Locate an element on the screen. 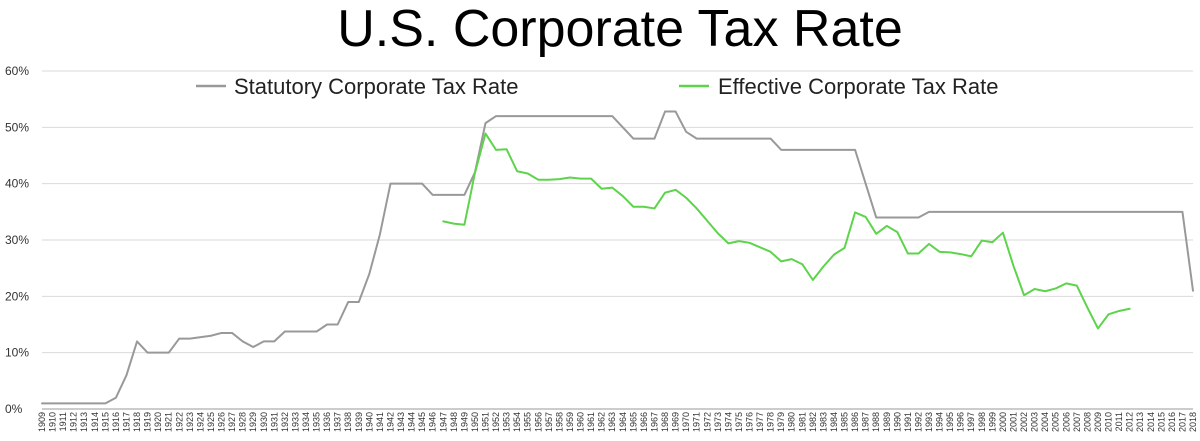 This screenshot has height=441, width=1200. x-tick-label: 2007 is located at coordinates (1077, 422).